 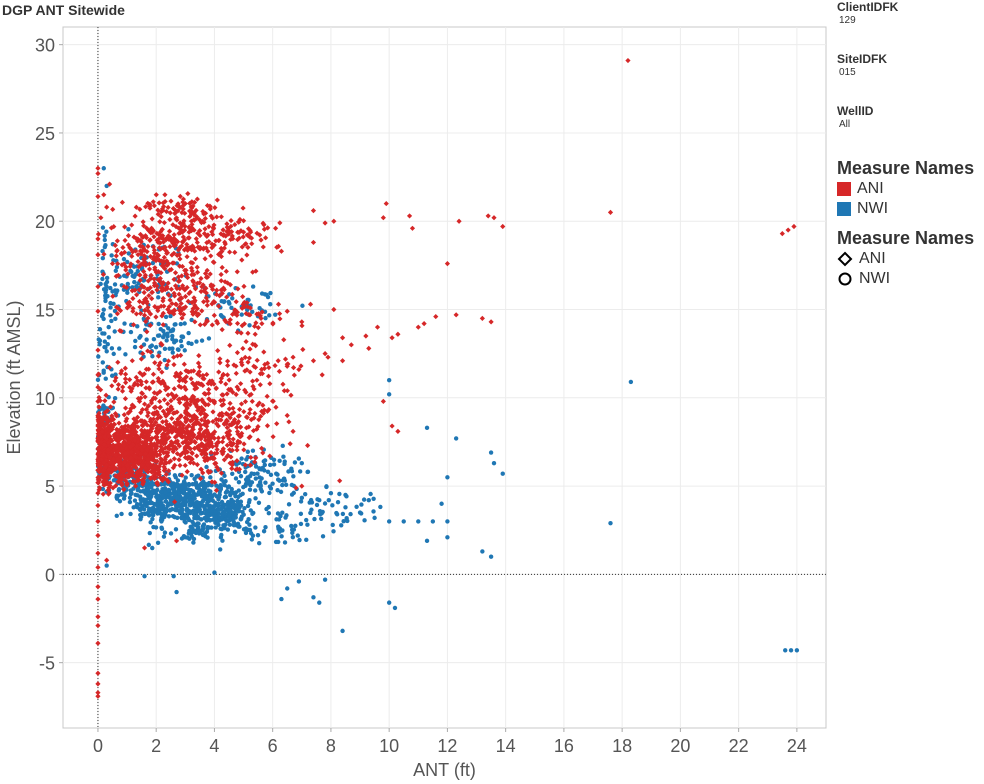 I want to click on legend-item-nwi: NWI, so click(x=905, y=209).